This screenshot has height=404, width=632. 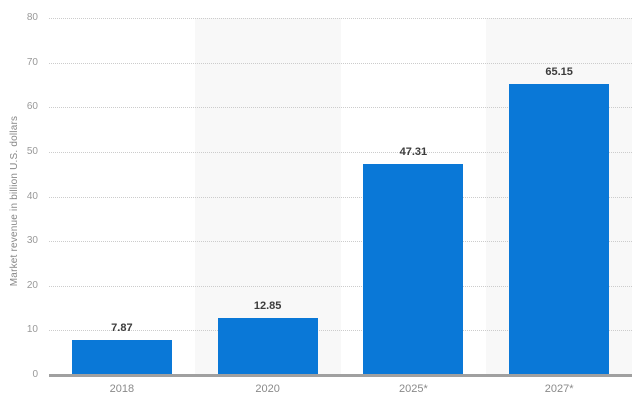 What do you see at coordinates (413, 389) in the screenshot?
I see `x-tick-label: 2025*` at bounding box center [413, 389].